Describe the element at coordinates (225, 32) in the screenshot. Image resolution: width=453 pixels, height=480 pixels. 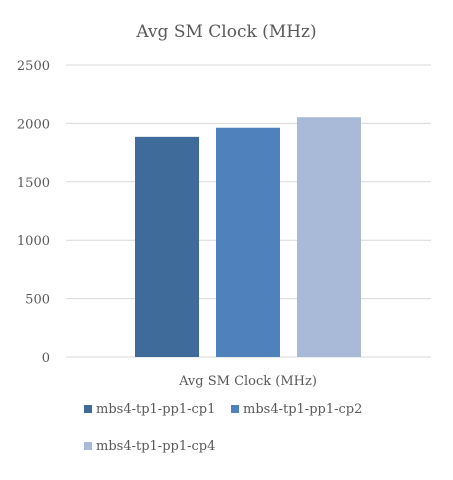
I see `chart-title: Avg SM Clock (MHz)` at that location.